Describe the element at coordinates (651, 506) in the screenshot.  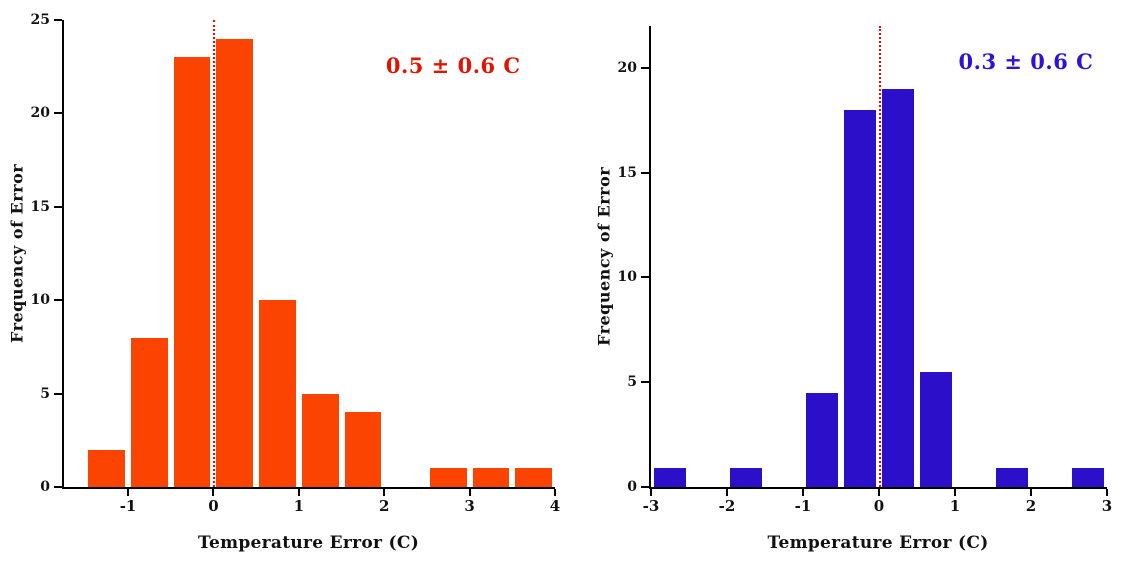
I see `x-tick-label: -3` at that location.